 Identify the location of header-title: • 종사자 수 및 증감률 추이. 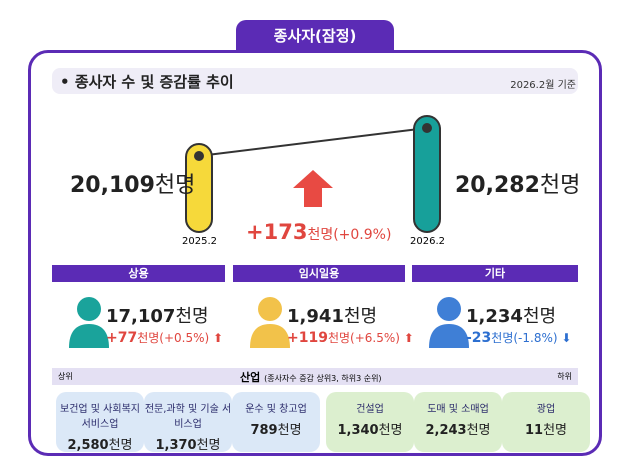
(147, 82).